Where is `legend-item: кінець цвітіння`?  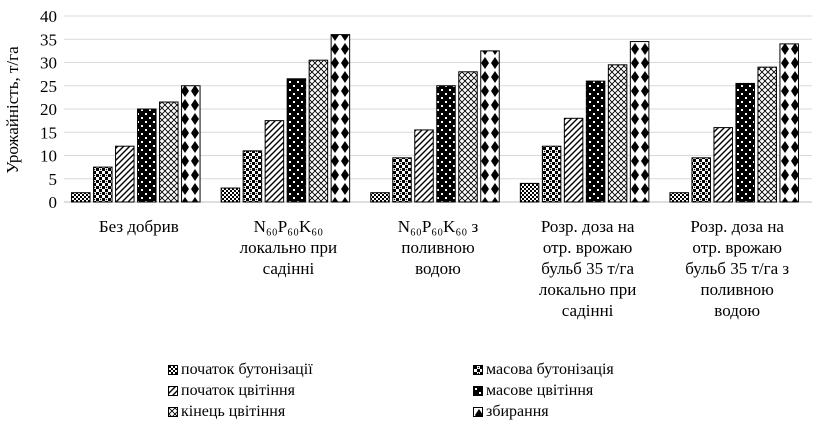 legend-item: кінець цвітіння is located at coordinates (226, 412).